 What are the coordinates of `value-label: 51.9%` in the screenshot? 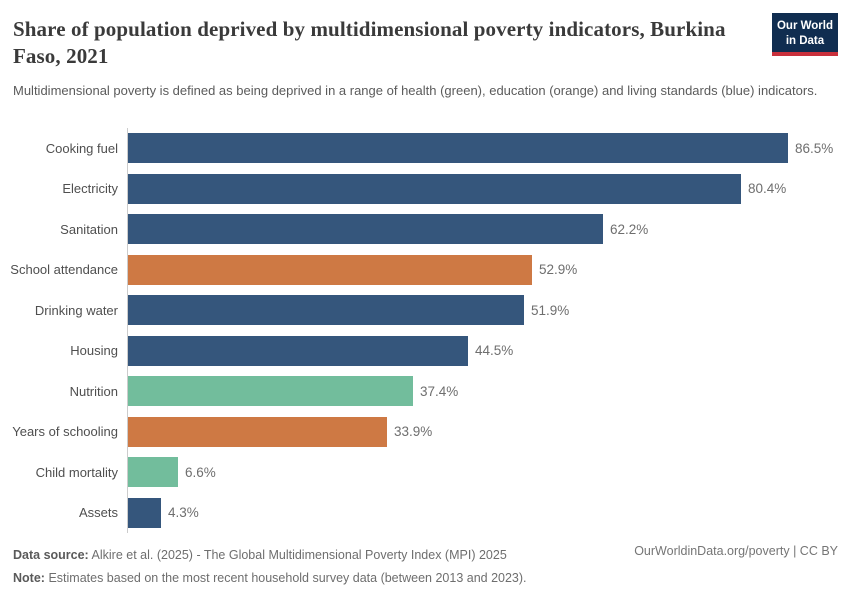 It's located at (550, 310).